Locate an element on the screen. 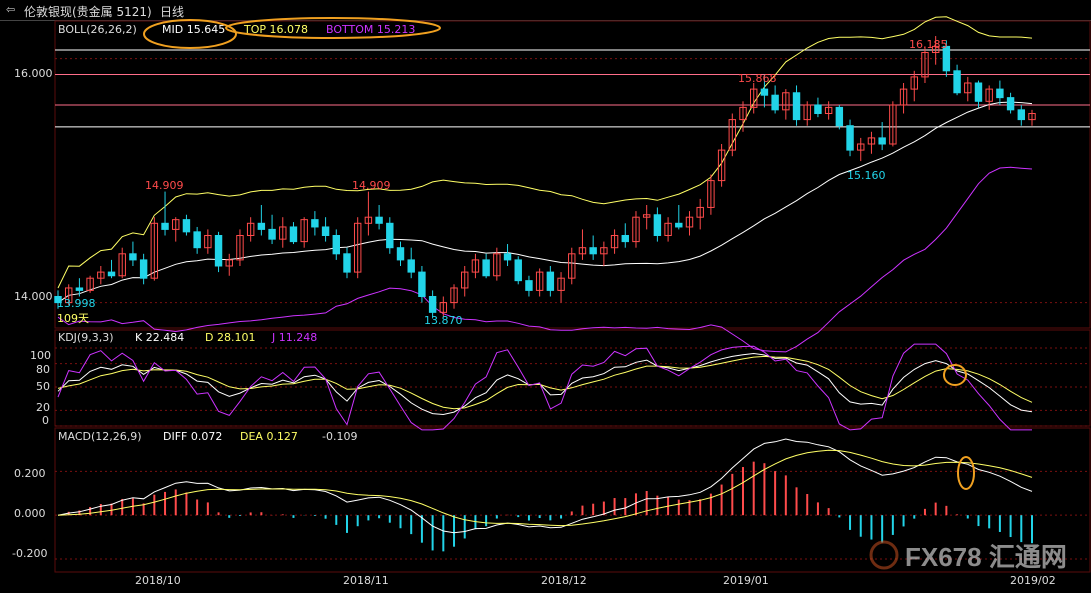  annot-low-left: 13.998 is located at coordinates (76, 303).